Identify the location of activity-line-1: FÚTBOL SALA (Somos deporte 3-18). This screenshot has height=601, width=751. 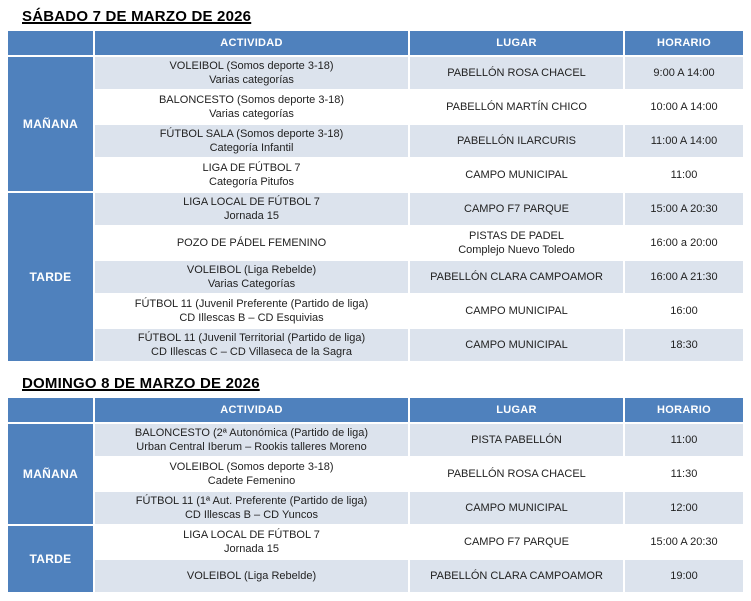
(251, 133).